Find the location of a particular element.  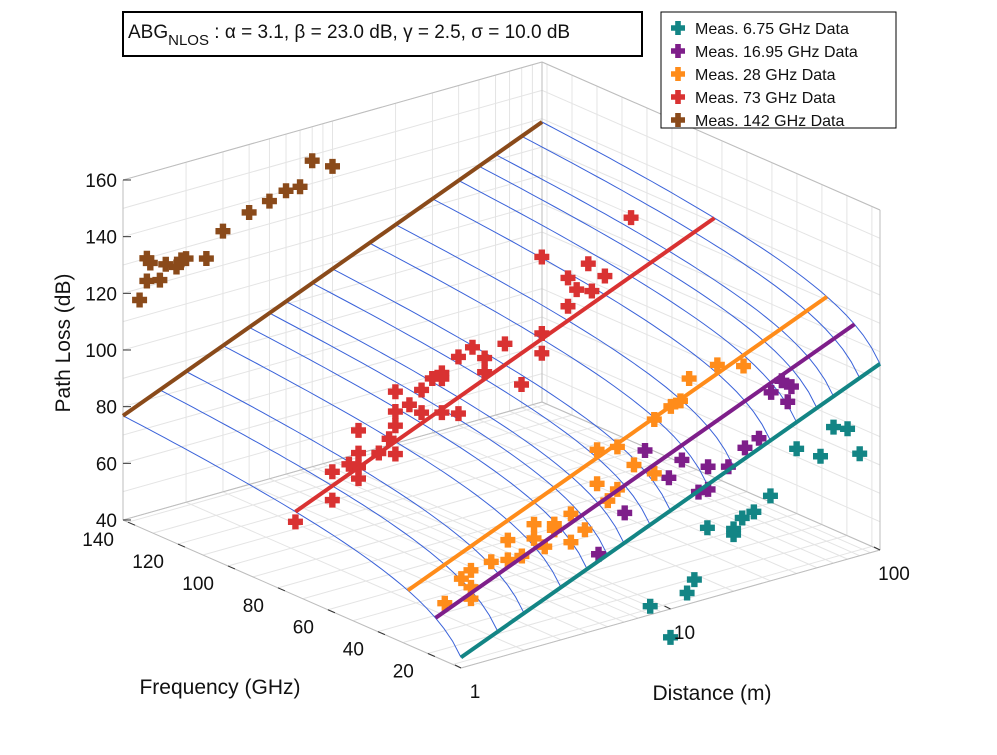

z-tick-label: 100 is located at coordinates (101, 351).